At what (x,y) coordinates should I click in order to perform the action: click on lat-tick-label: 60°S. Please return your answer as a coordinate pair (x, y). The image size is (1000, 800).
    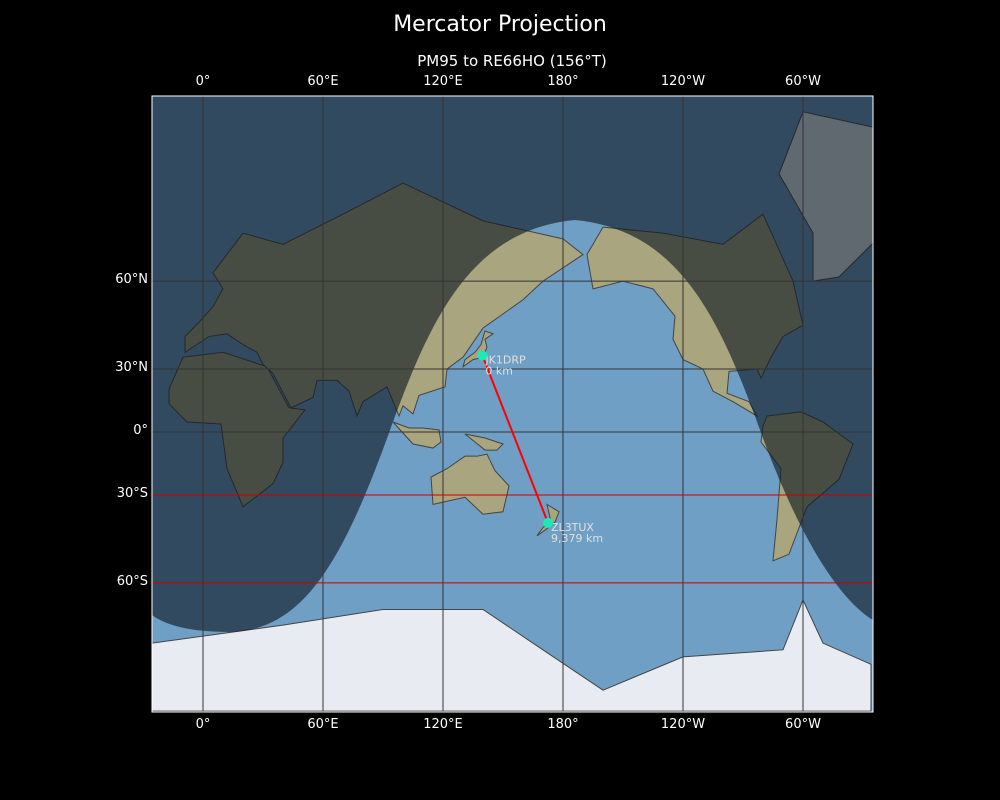
    Looking at the image, I should click on (132, 581).